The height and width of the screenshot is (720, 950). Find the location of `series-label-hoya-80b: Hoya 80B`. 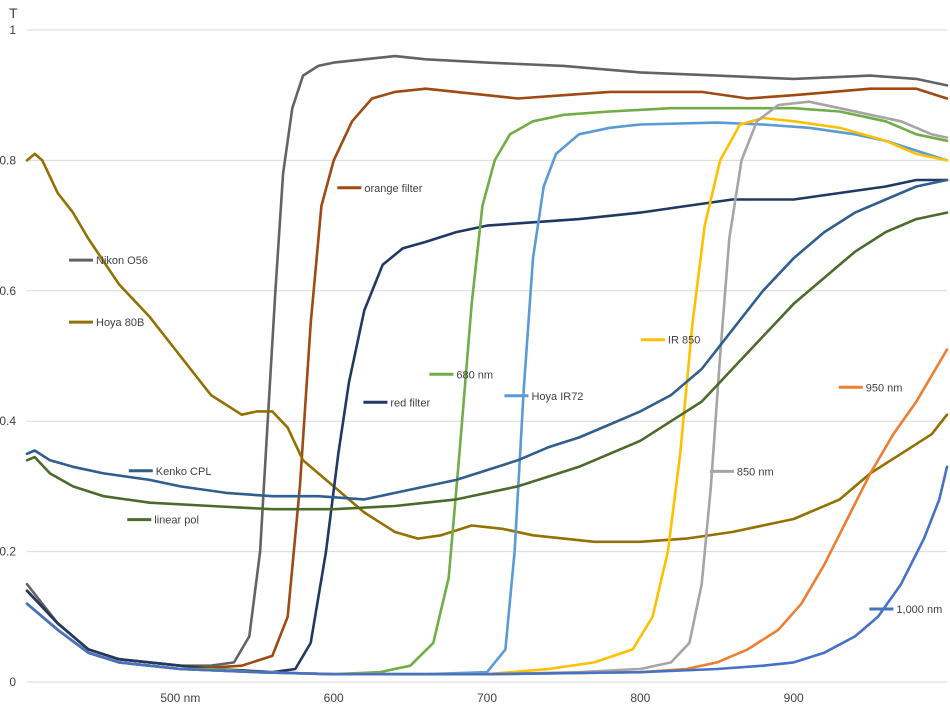

series-label-hoya-80b: Hoya 80B is located at coordinates (120, 323).